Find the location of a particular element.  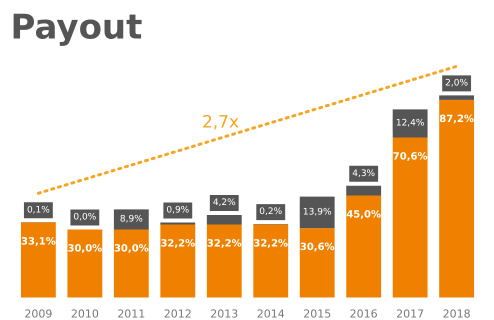

x-tick-label: 2018 is located at coordinates (456, 314).